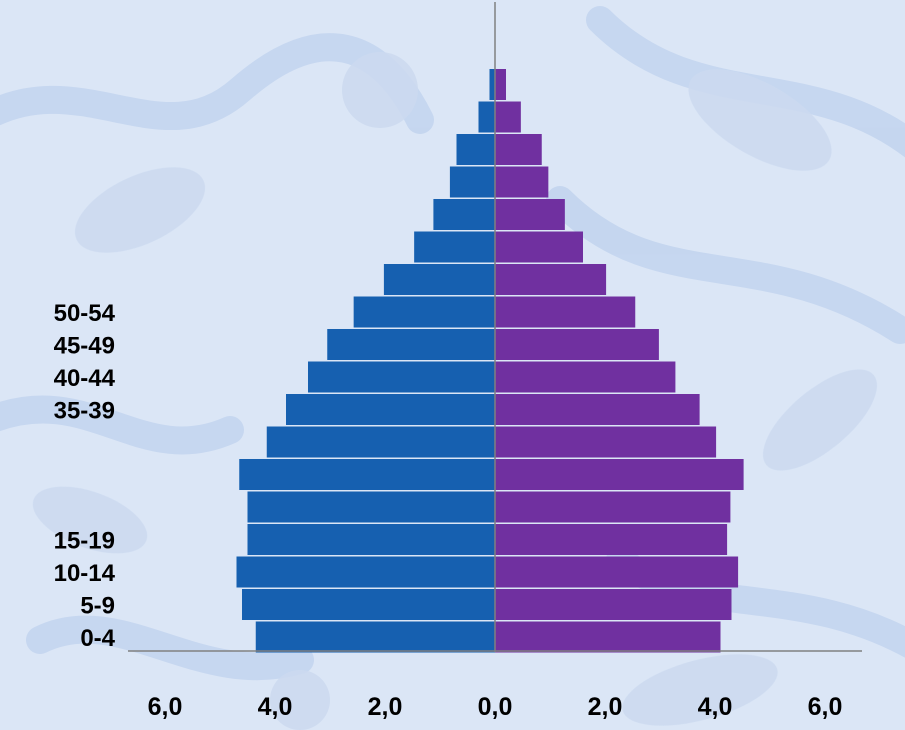 This screenshot has width=905, height=730. What do you see at coordinates (97, 638) in the screenshot?
I see `category-label-0-4: 0-4` at bounding box center [97, 638].